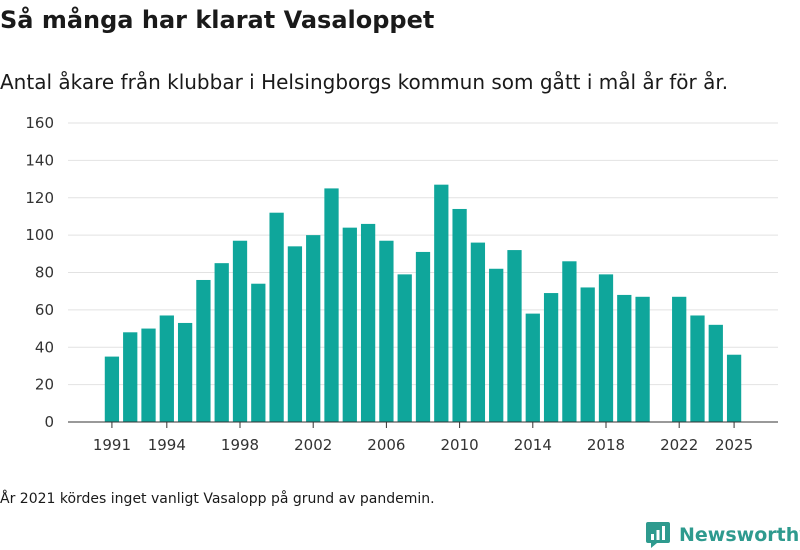 The width and height of the screenshot is (800, 550). I want to click on x-tick-label: 2018, so click(606, 445).